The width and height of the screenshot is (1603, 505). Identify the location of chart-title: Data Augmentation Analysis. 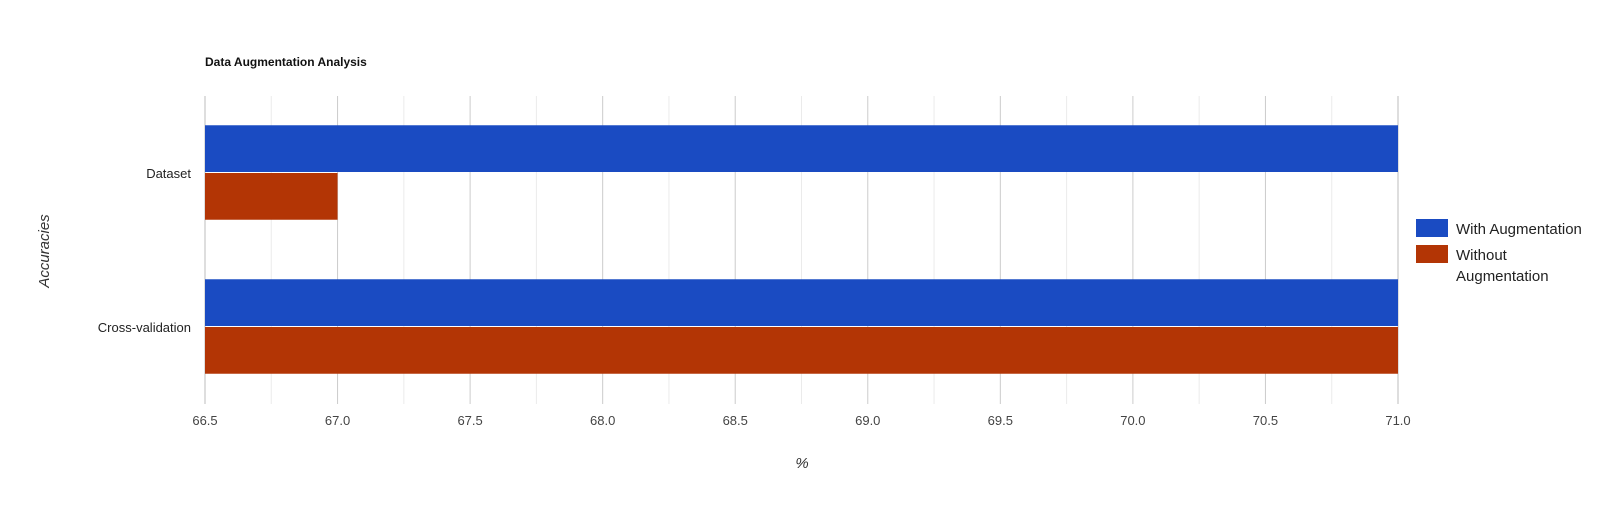
(286, 62).